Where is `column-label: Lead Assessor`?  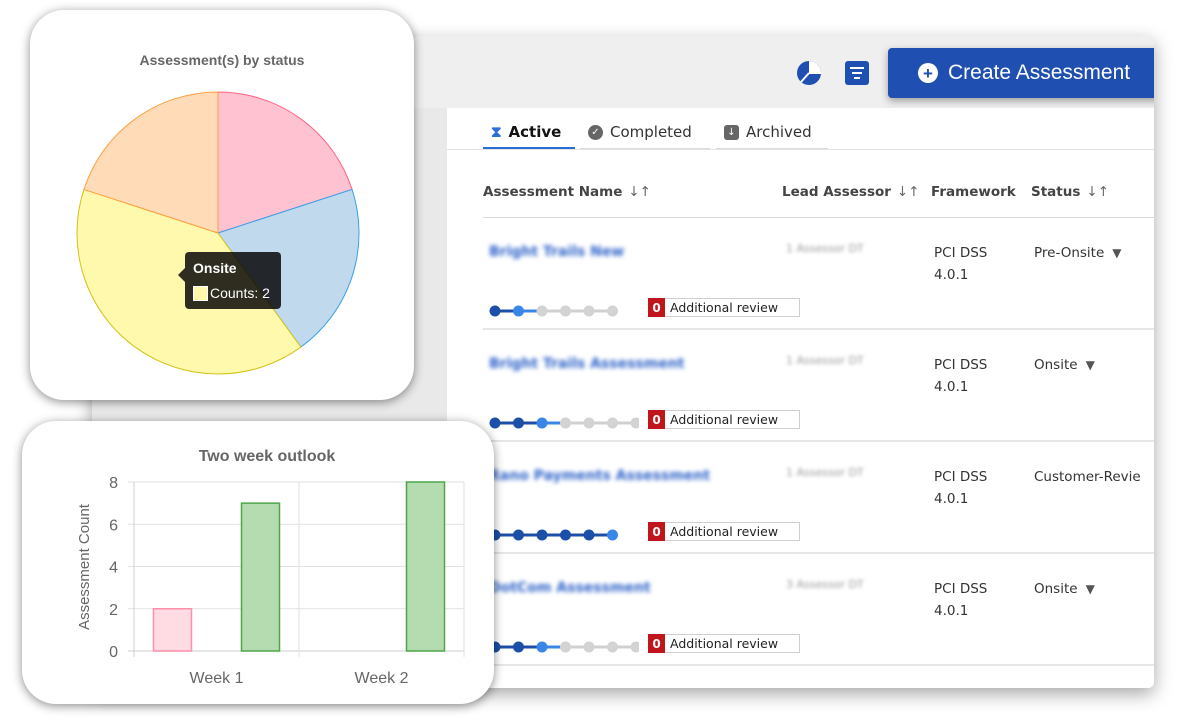
column-label: Lead Assessor is located at coordinates (836, 192).